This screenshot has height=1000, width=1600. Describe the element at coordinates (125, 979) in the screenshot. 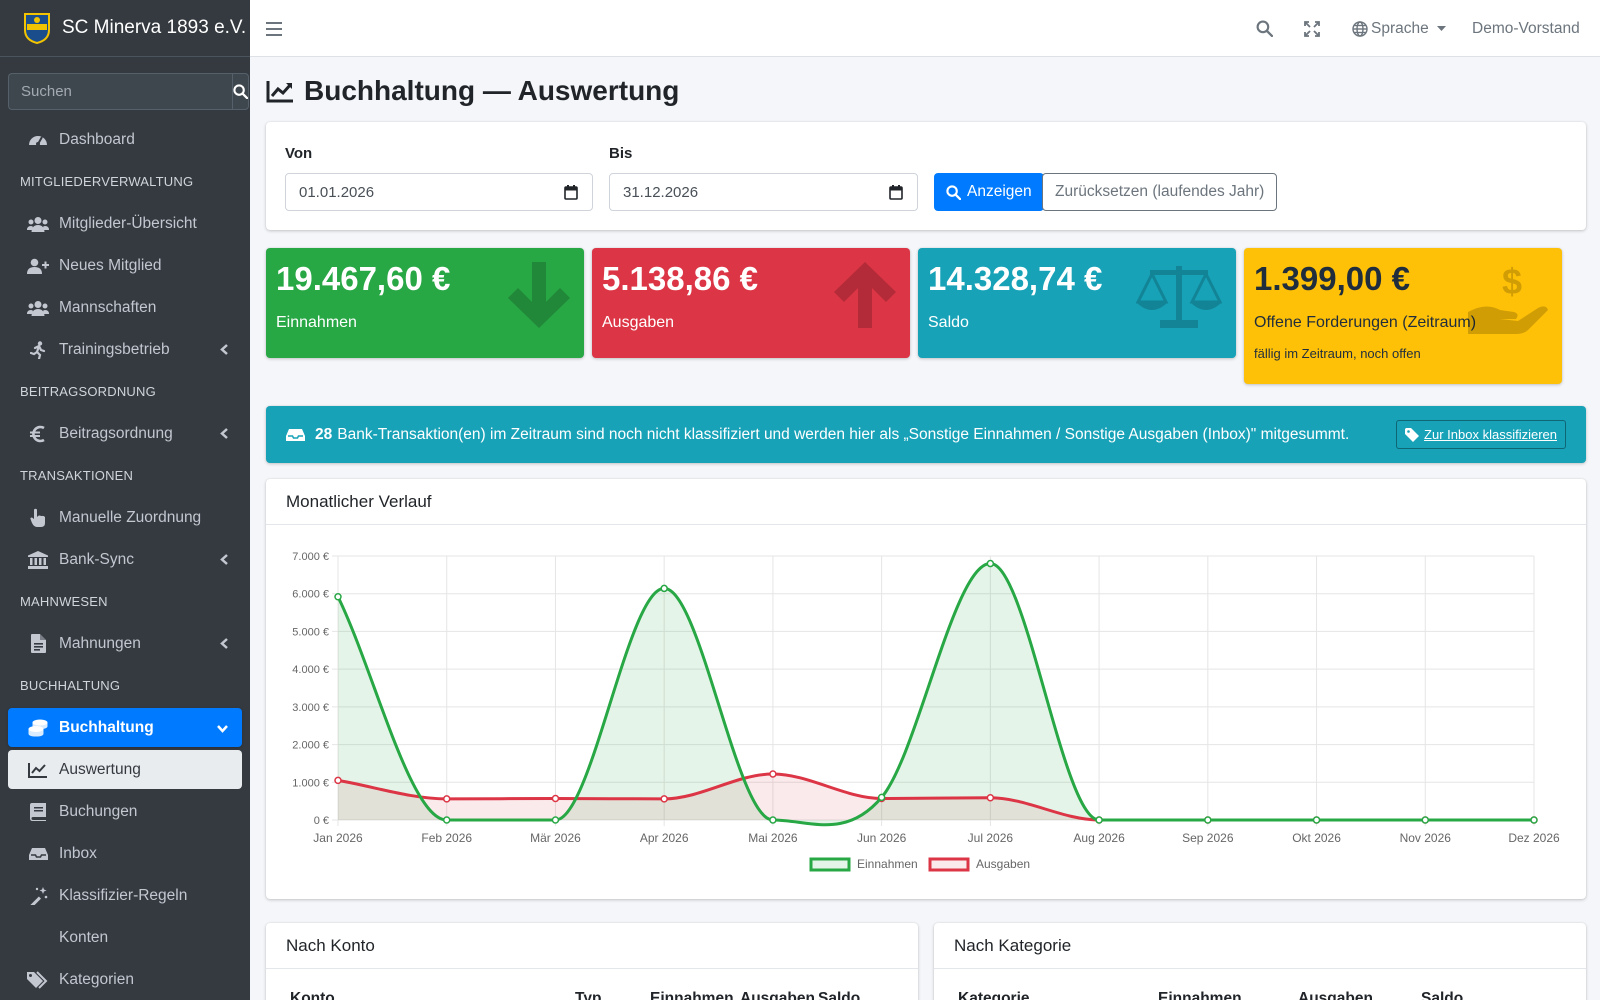

I see `sidebar-item-kategorien: Kategorien` at that location.